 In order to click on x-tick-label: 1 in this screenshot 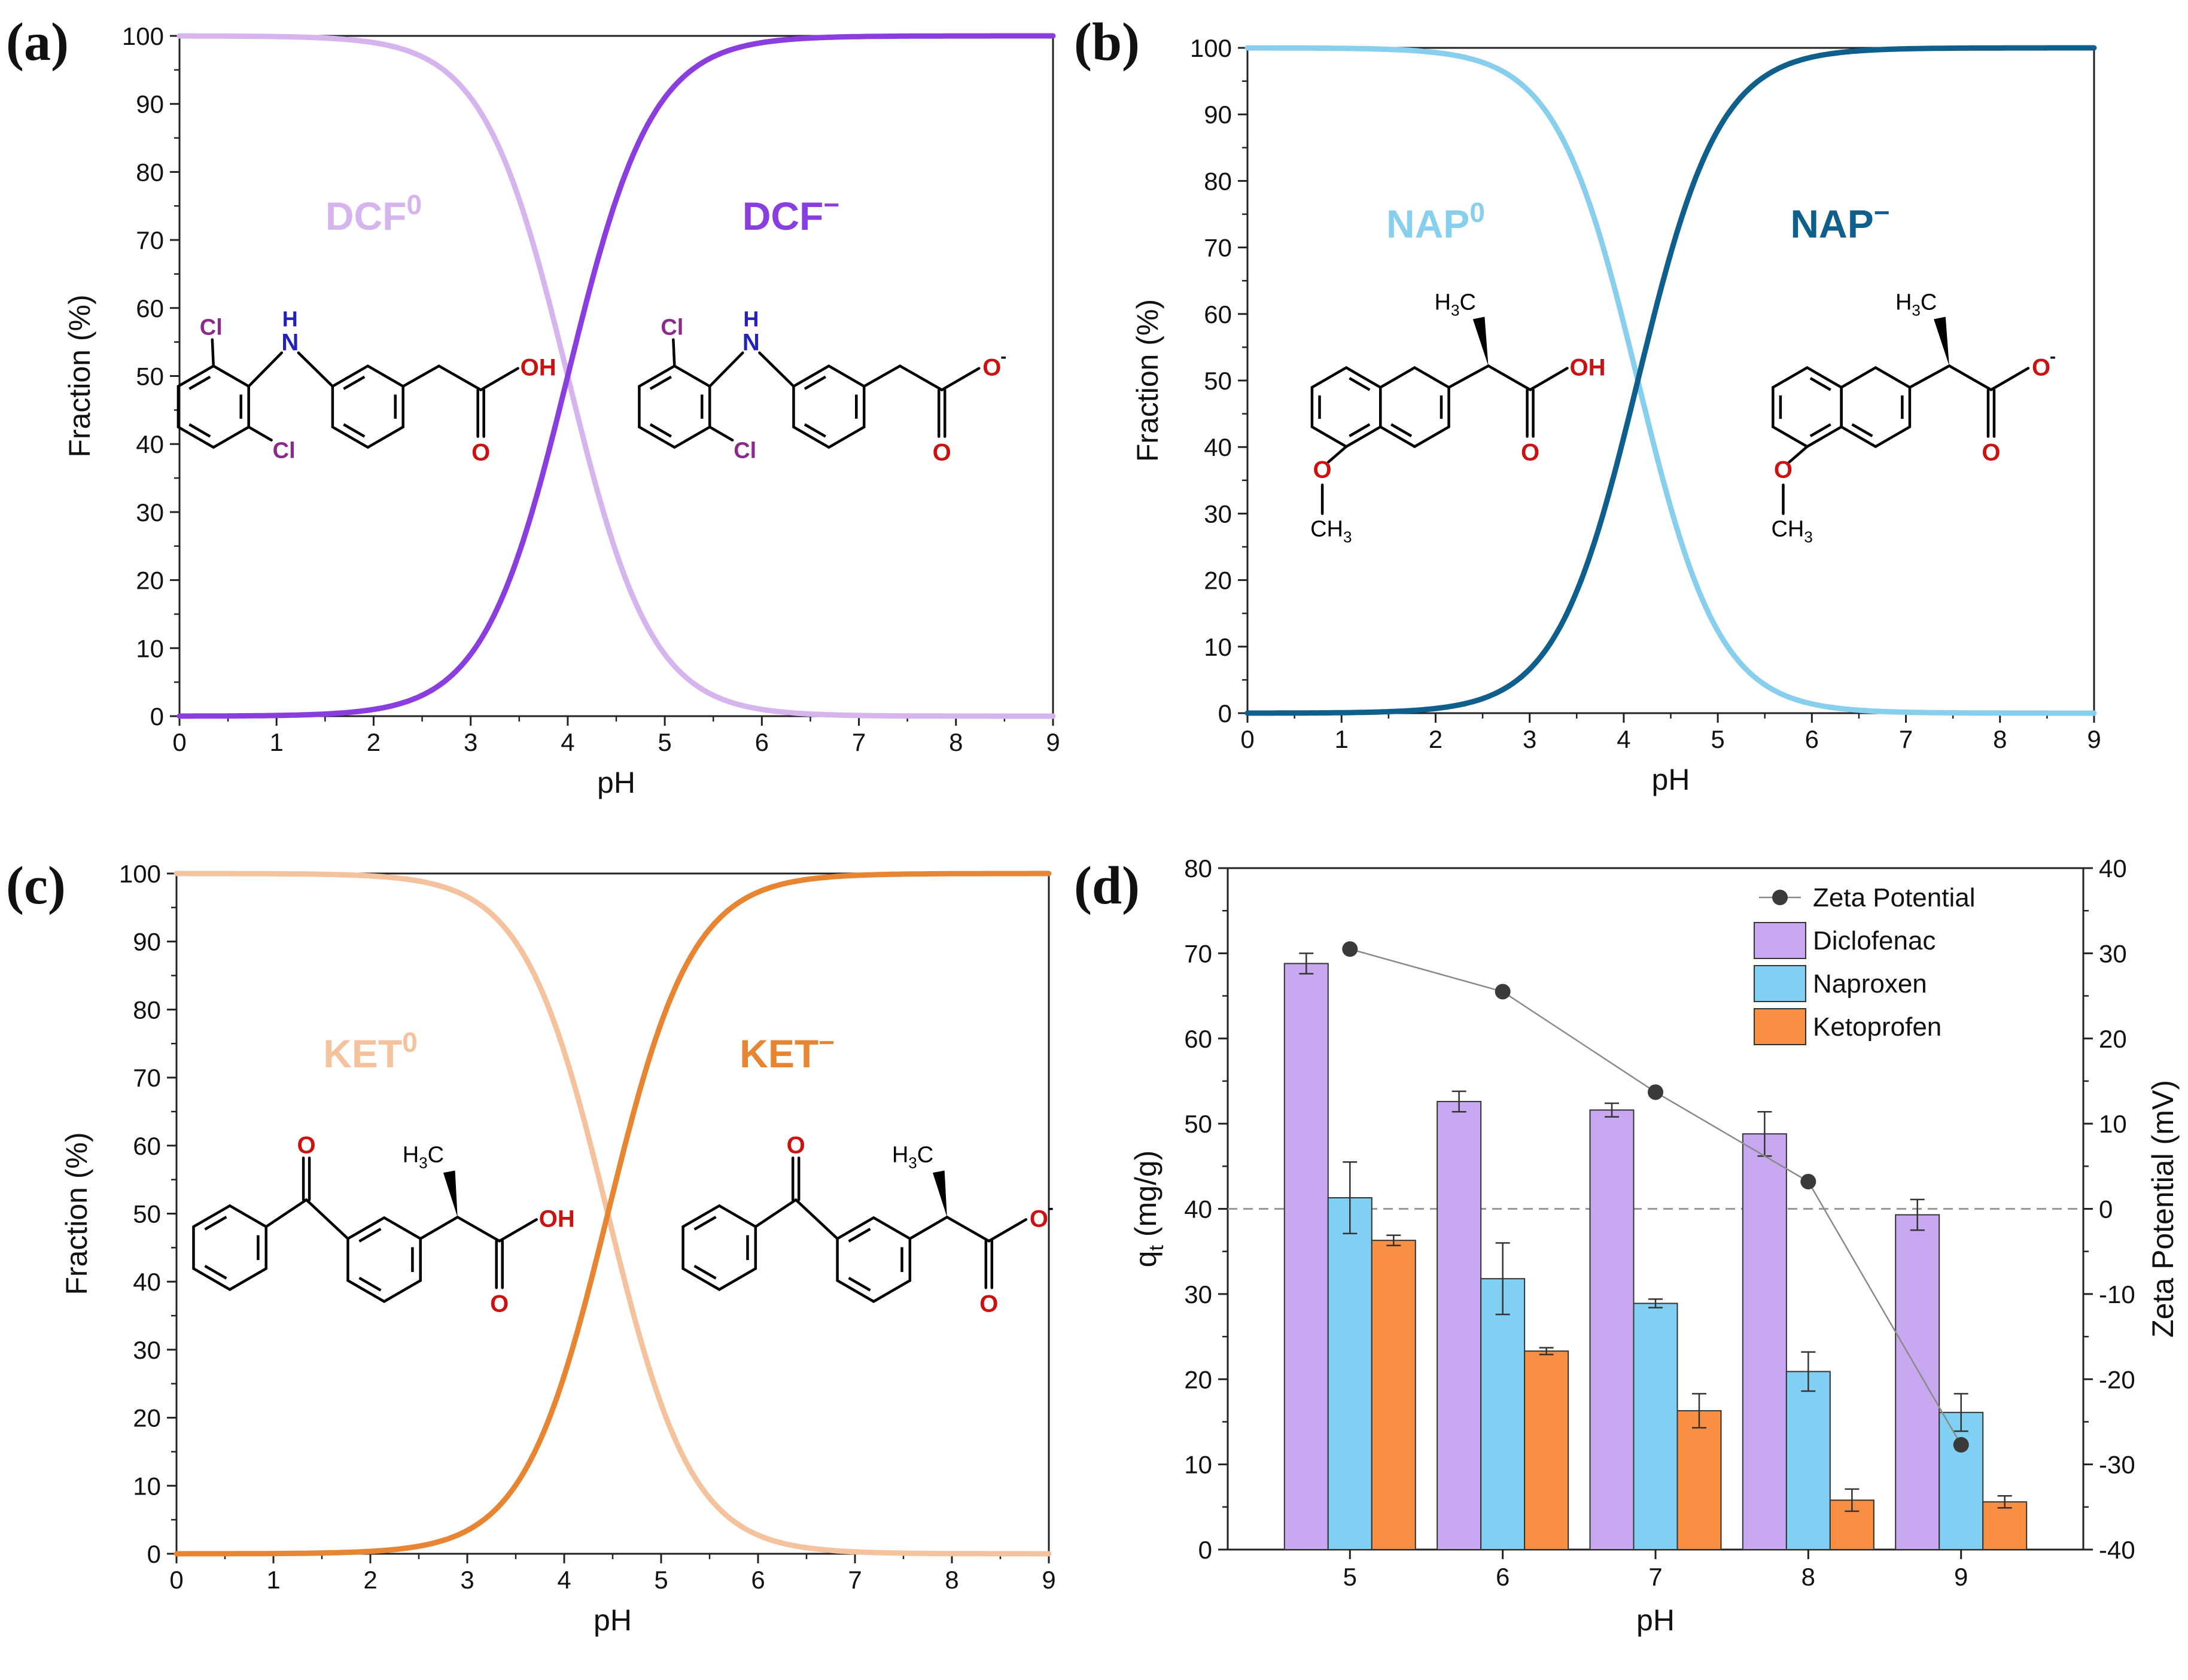, I will do `click(1342, 739)`.